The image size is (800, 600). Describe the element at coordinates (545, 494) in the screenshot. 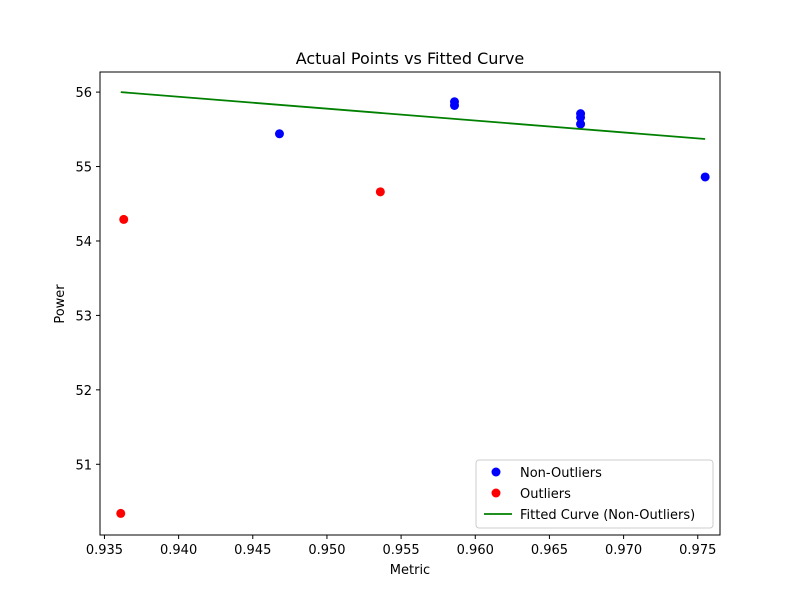

I see `legend-label: Outliers` at that location.